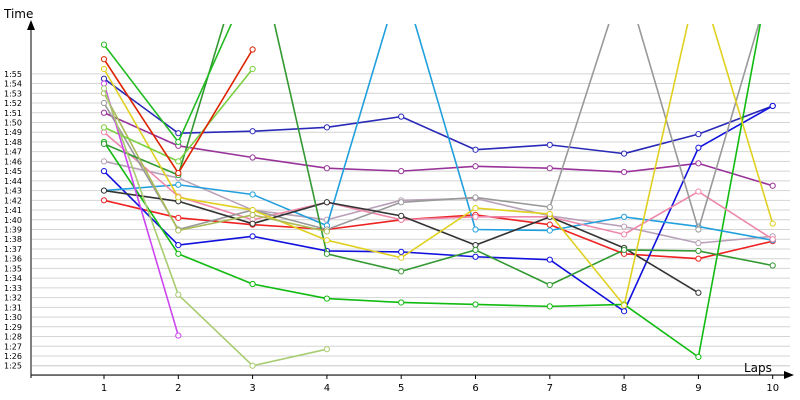 This screenshot has height=400, width=800. I want to click on y-tick-label: 1:42, so click(13, 200).